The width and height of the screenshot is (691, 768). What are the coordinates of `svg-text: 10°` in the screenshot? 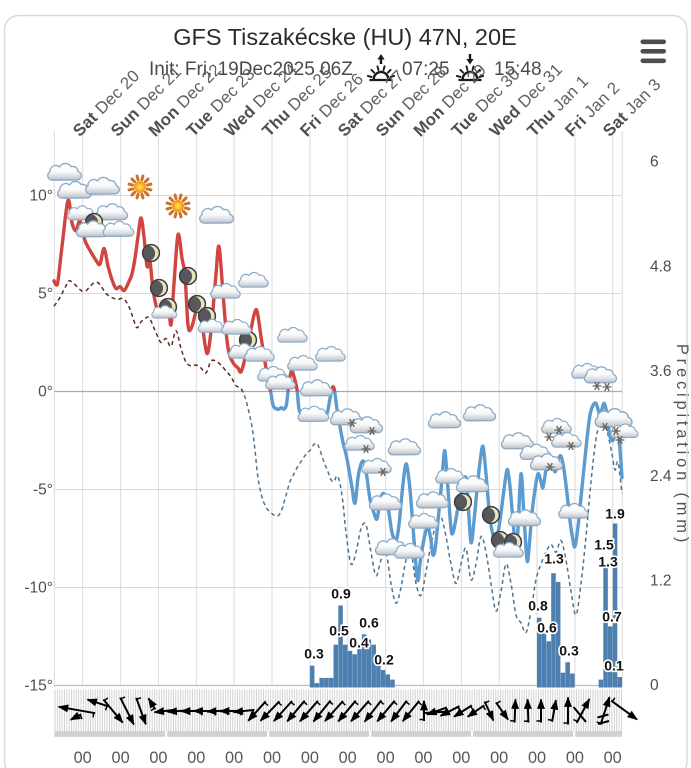 It's located at (41, 196).